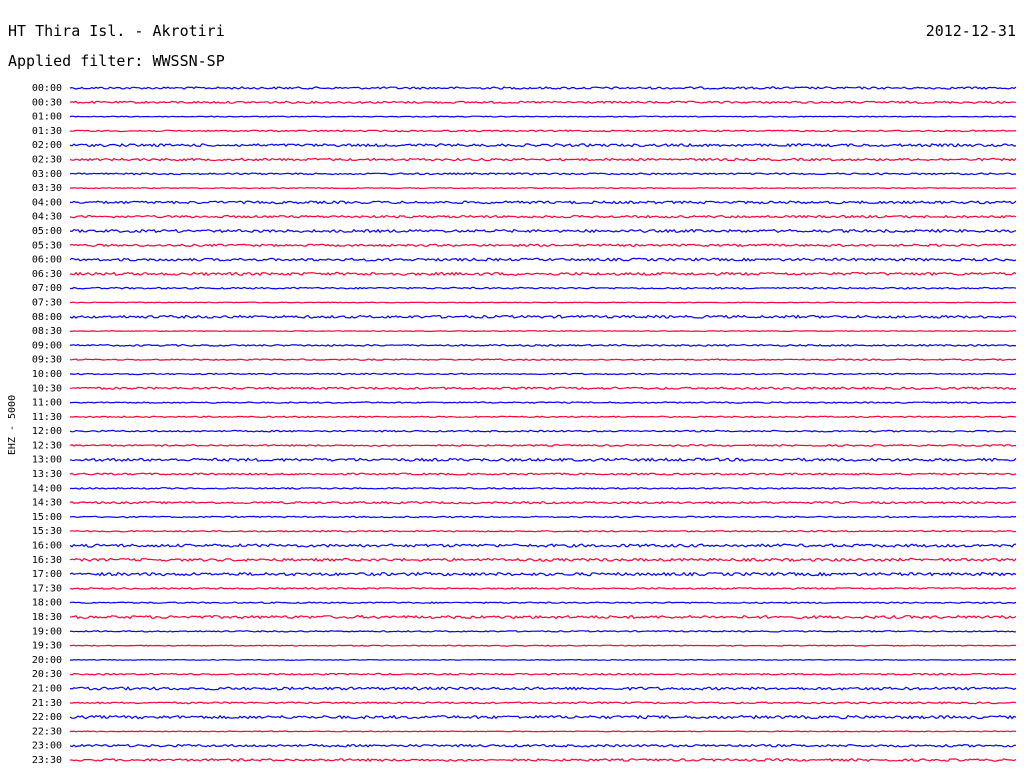 This screenshot has width=1024, height=780. I want to click on row-time-label: 18:00, so click(47, 603).